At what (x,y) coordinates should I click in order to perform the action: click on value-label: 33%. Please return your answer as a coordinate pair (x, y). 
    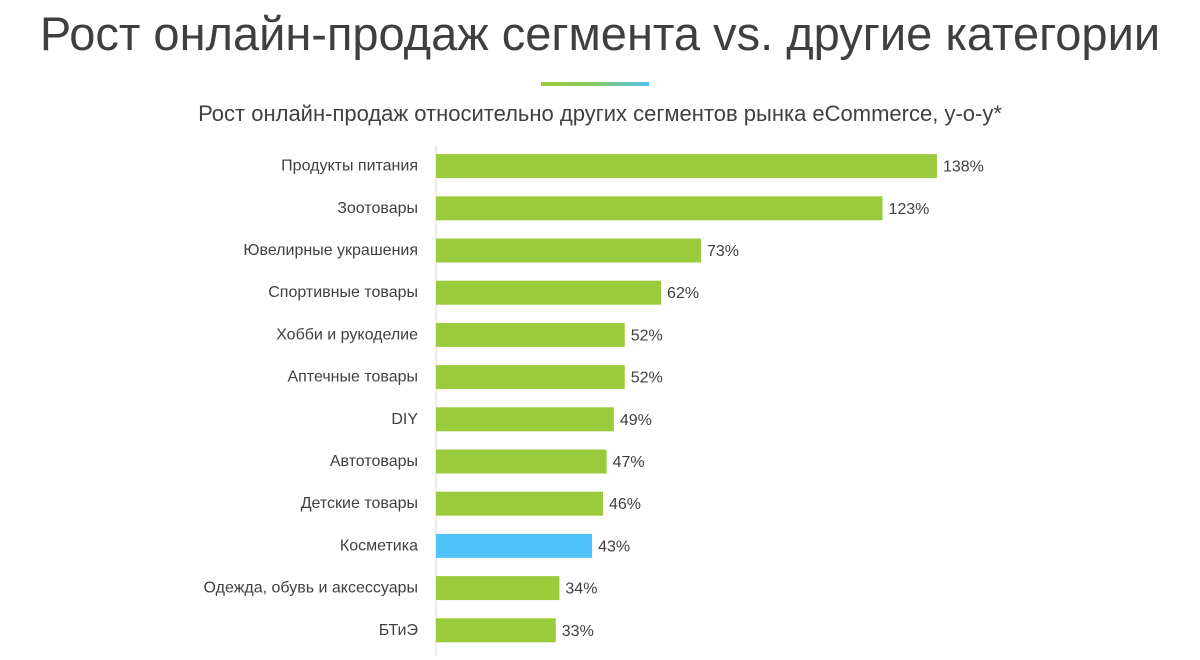
    Looking at the image, I should click on (578, 631).